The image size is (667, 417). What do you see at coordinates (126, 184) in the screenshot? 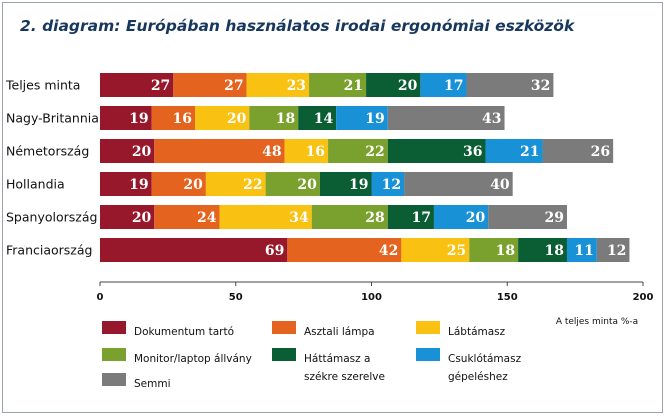
I see `bar-segment-hollandia-dokumentum-tarto` at bounding box center [126, 184].